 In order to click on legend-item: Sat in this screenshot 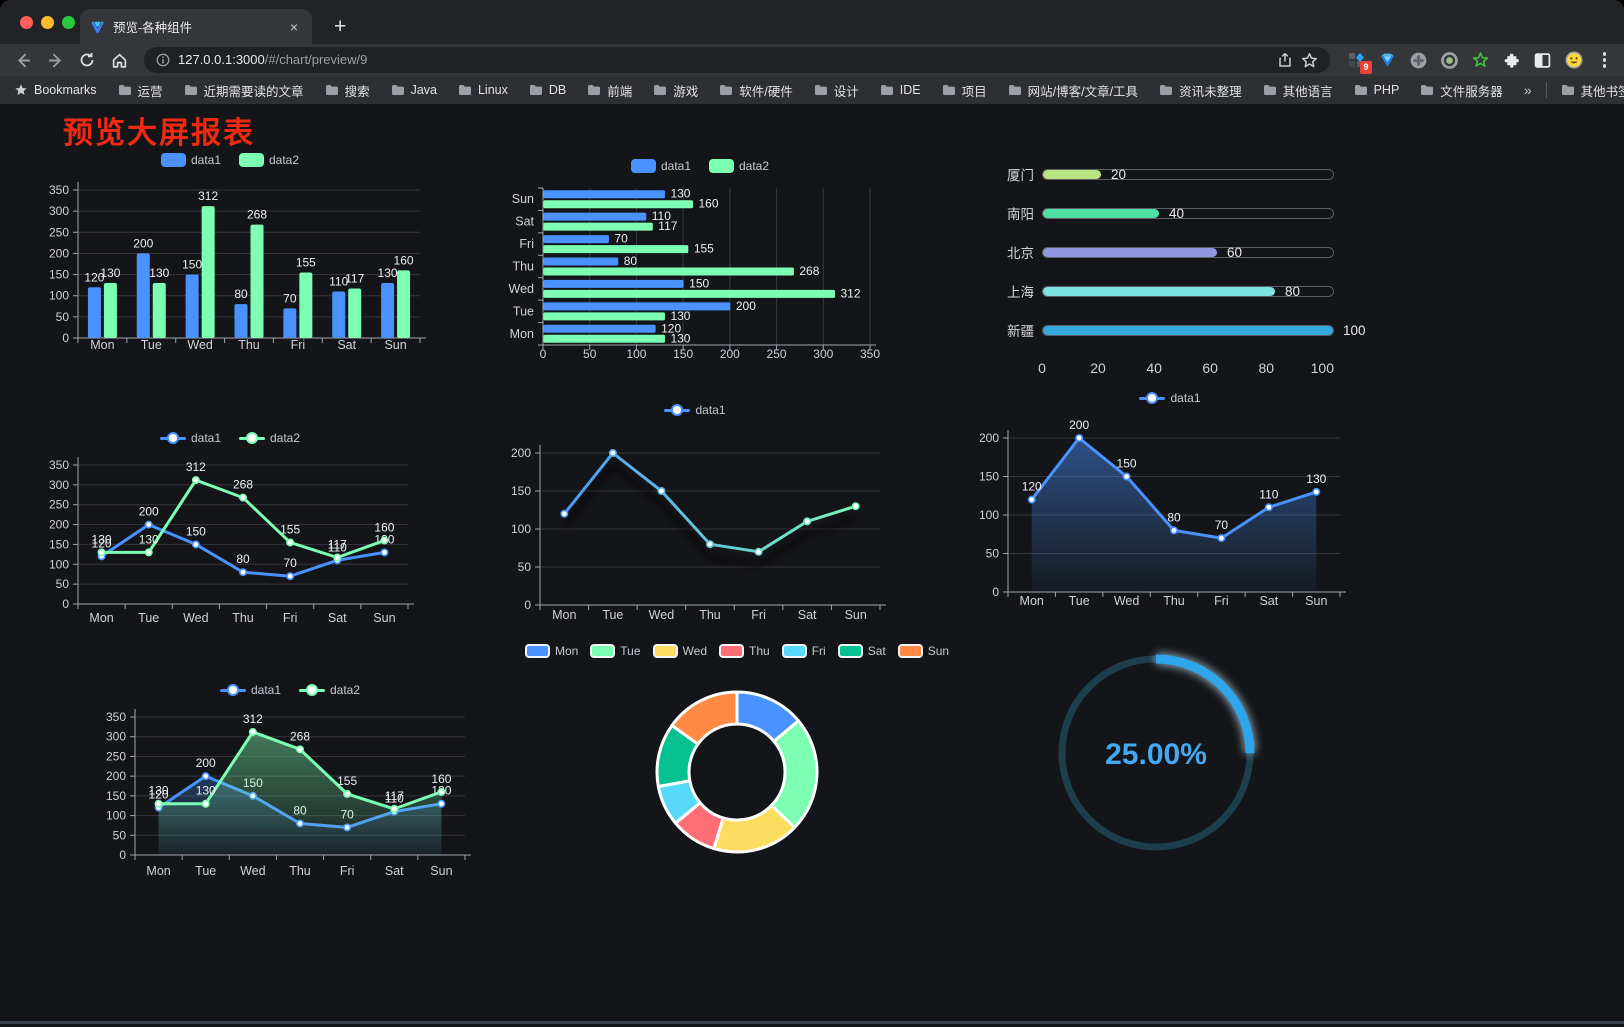, I will do `click(861, 651)`.